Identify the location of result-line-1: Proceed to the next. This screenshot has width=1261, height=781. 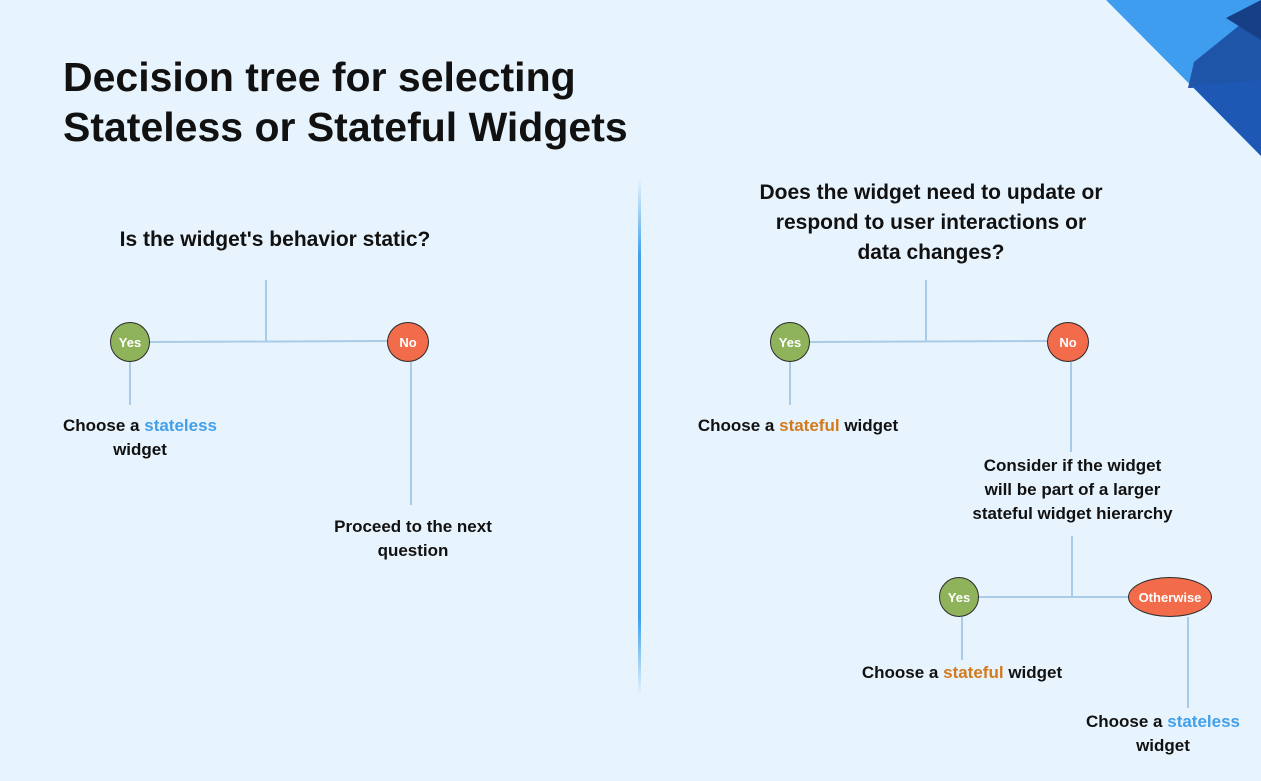
(413, 526).